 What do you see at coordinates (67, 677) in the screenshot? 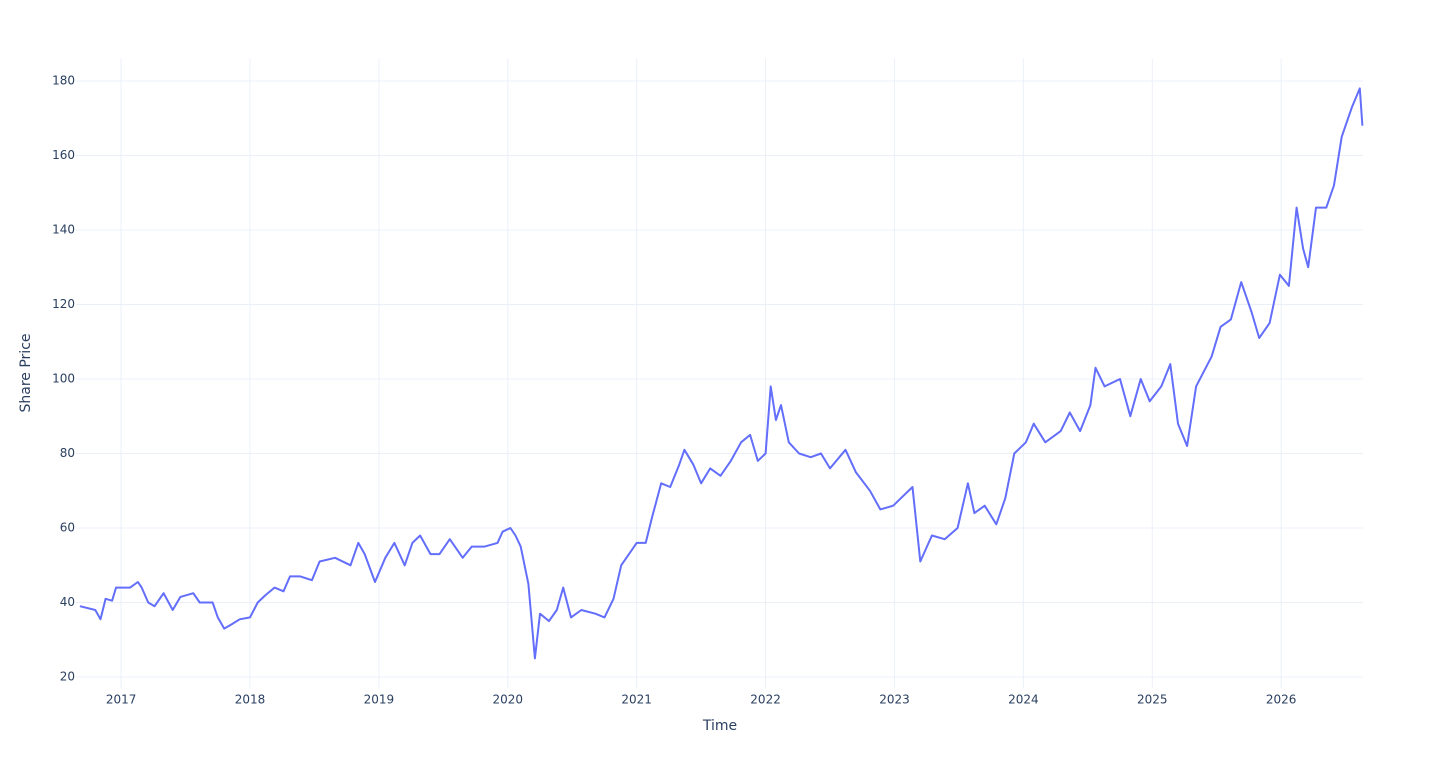
I see `y-tick-label: 20` at bounding box center [67, 677].